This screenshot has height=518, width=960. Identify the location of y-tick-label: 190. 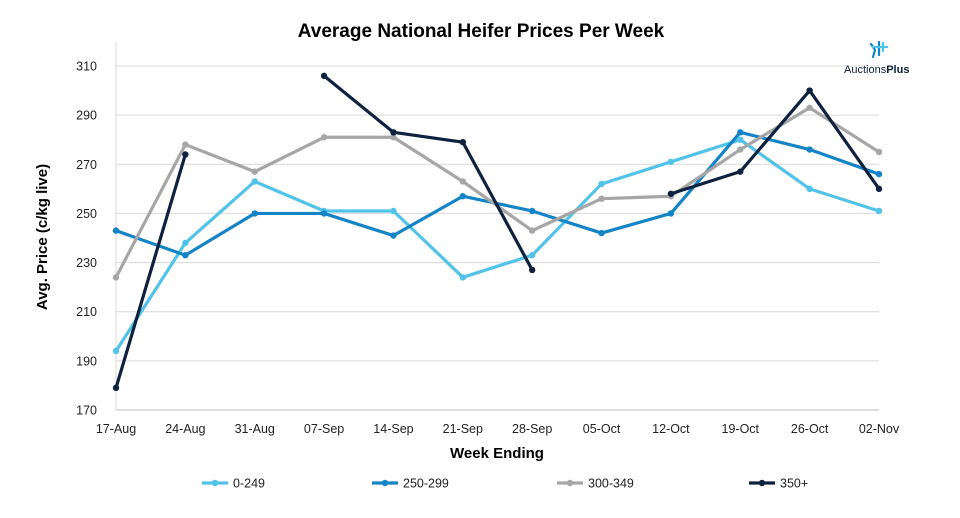
(86, 361).